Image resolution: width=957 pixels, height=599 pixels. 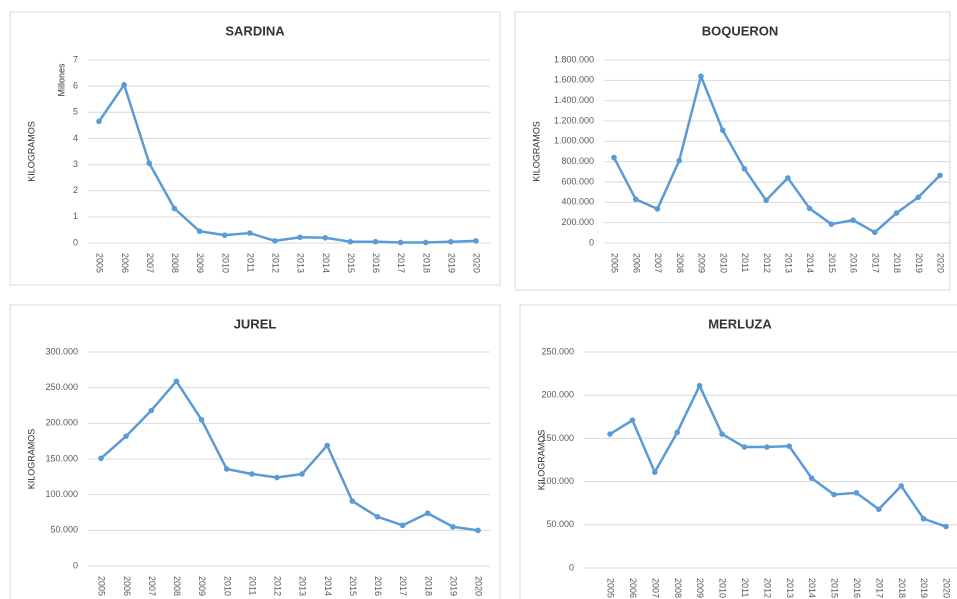 I want to click on chart-title: MERLUZA, so click(x=740, y=323).